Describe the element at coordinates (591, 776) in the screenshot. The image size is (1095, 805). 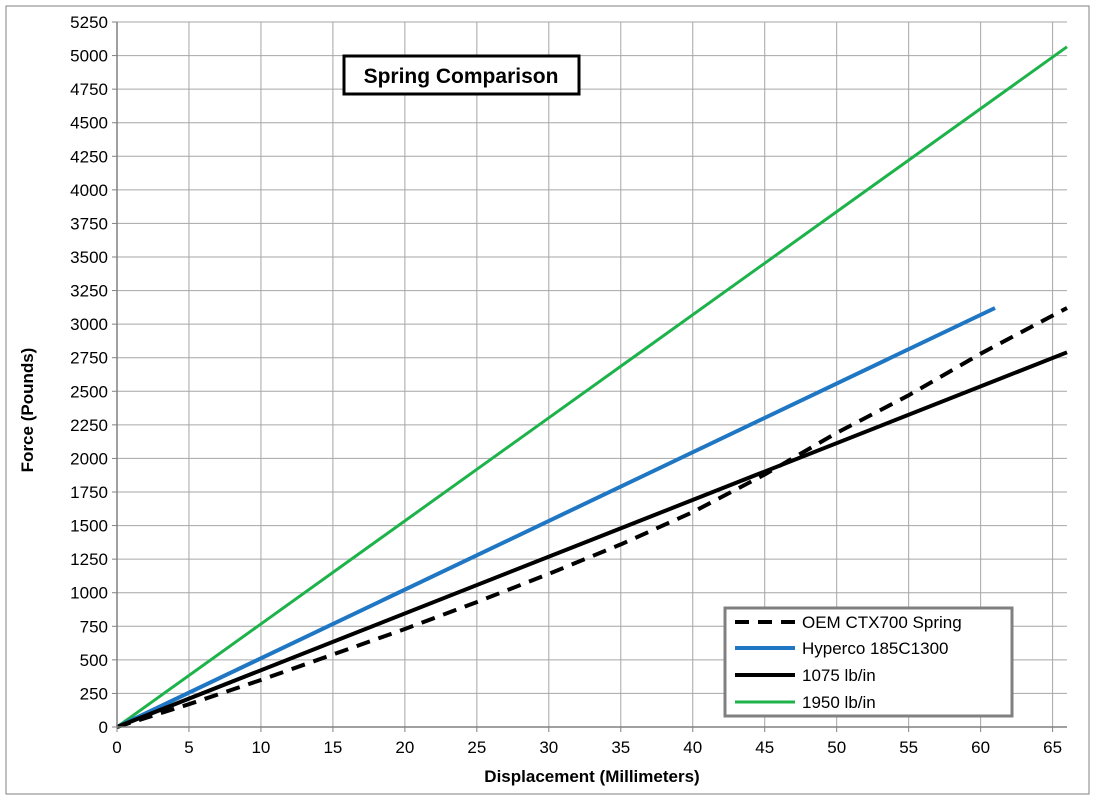
I see `x-axis-label: Displacement (Millimeters)` at that location.